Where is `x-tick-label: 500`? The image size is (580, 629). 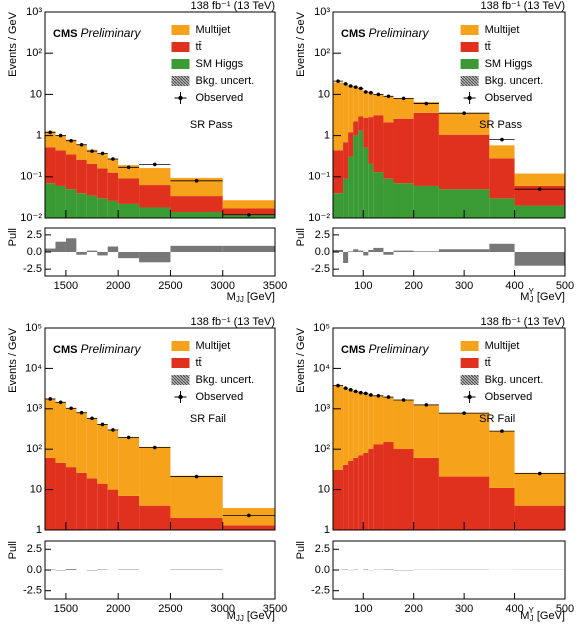 x-tick-label: 500 is located at coordinates (565, 286).